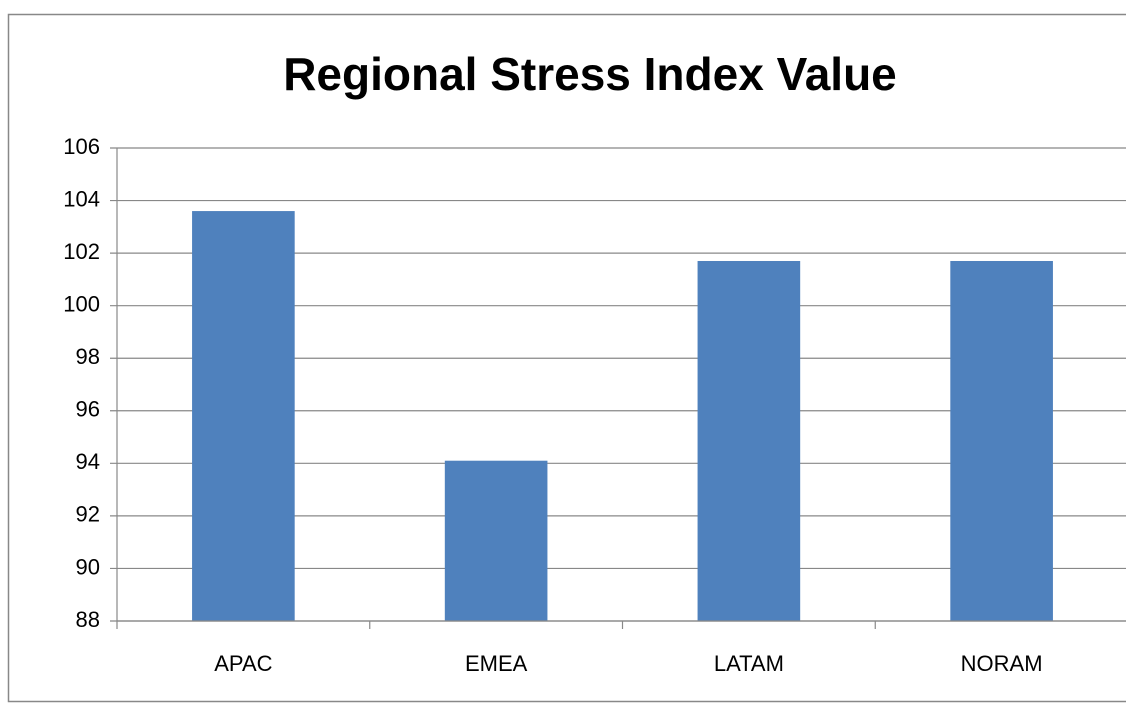 This screenshot has height=712, width=1126. What do you see at coordinates (81, 251) in the screenshot?
I see `y-tick-label: 102` at bounding box center [81, 251].